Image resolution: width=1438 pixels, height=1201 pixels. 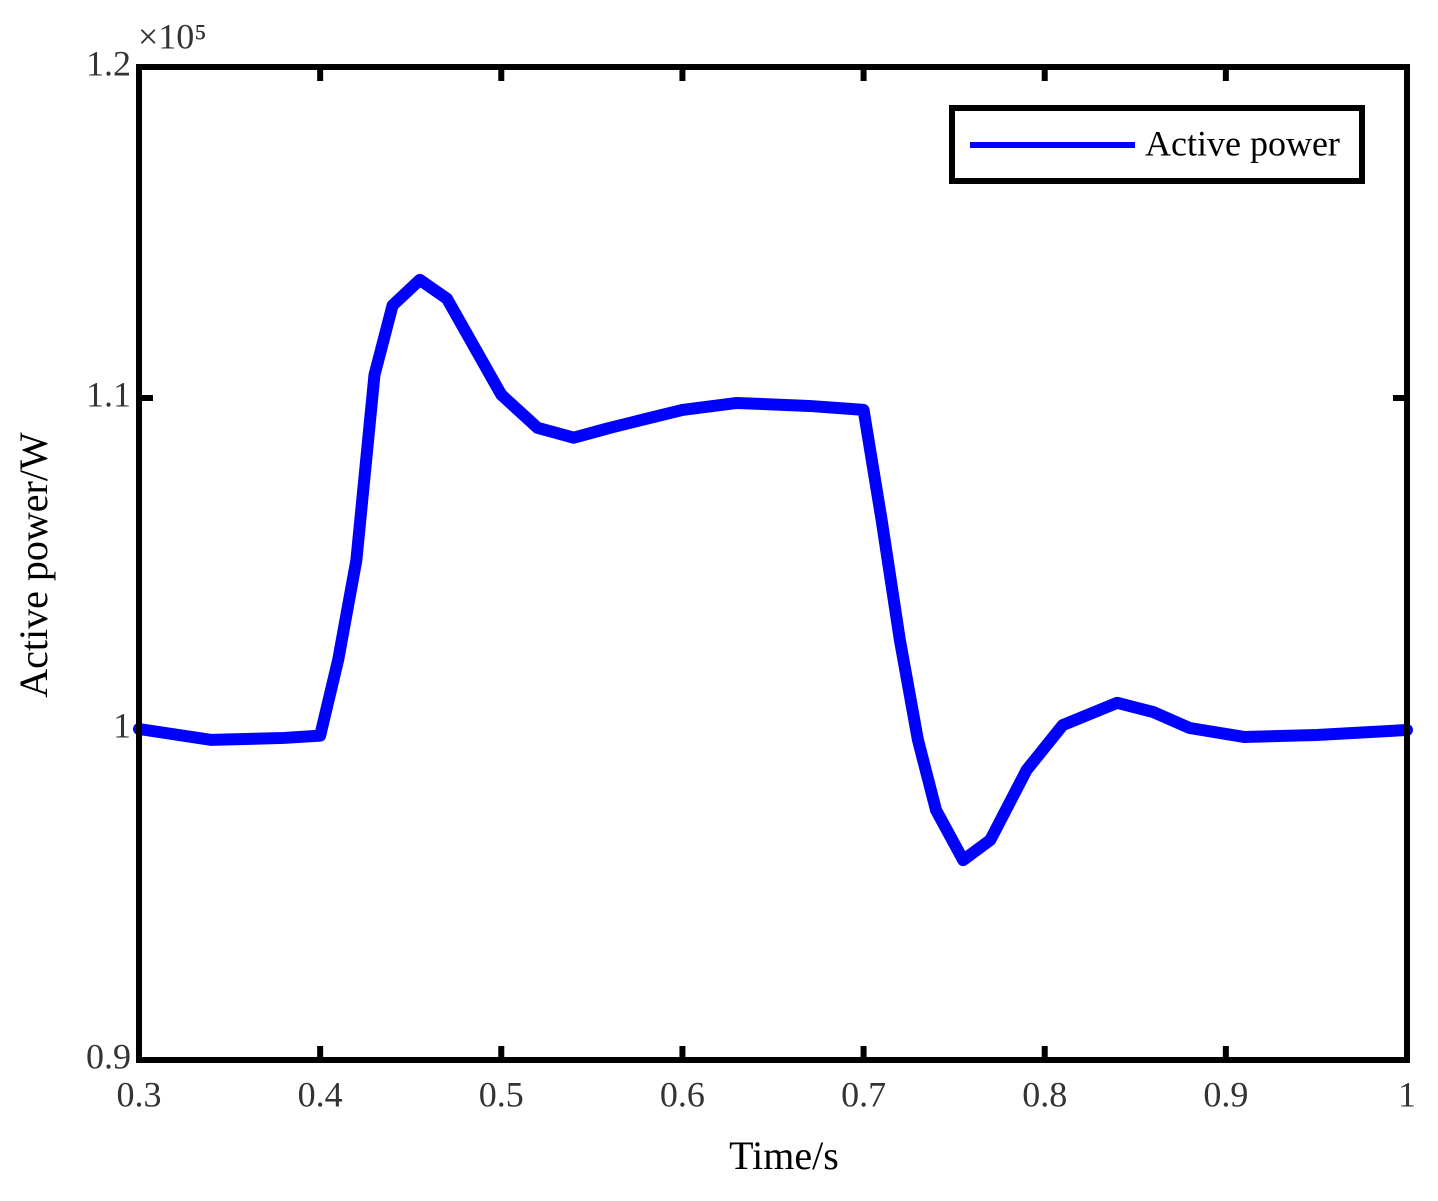 What do you see at coordinates (108, 1056) in the screenshot?
I see `y-tick-label: 0.9` at bounding box center [108, 1056].